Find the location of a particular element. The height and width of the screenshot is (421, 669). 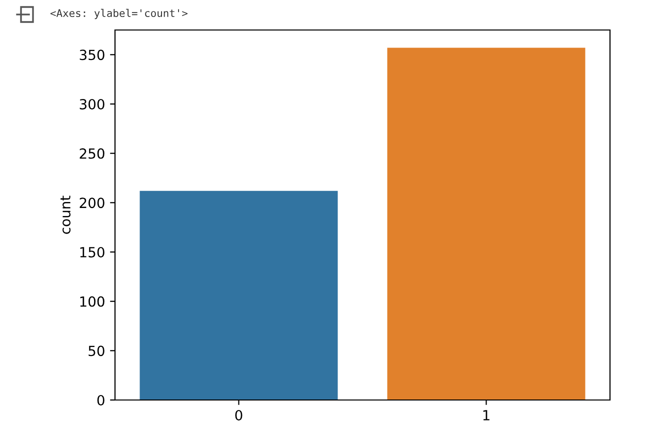

y-tick-label: 300 is located at coordinates (92, 104).